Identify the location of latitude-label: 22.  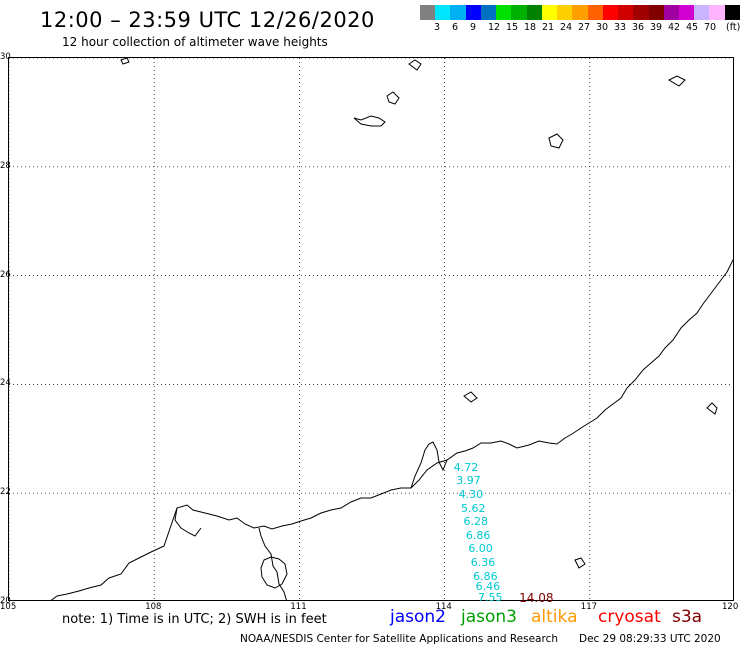
(5, 492).